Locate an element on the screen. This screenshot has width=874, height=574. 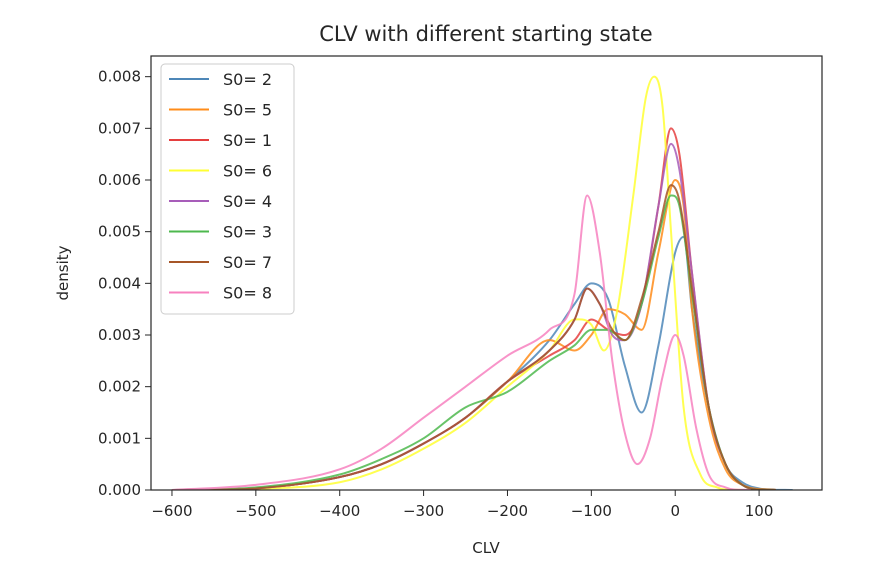
y-axis-label: density is located at coordinates (63, 272).